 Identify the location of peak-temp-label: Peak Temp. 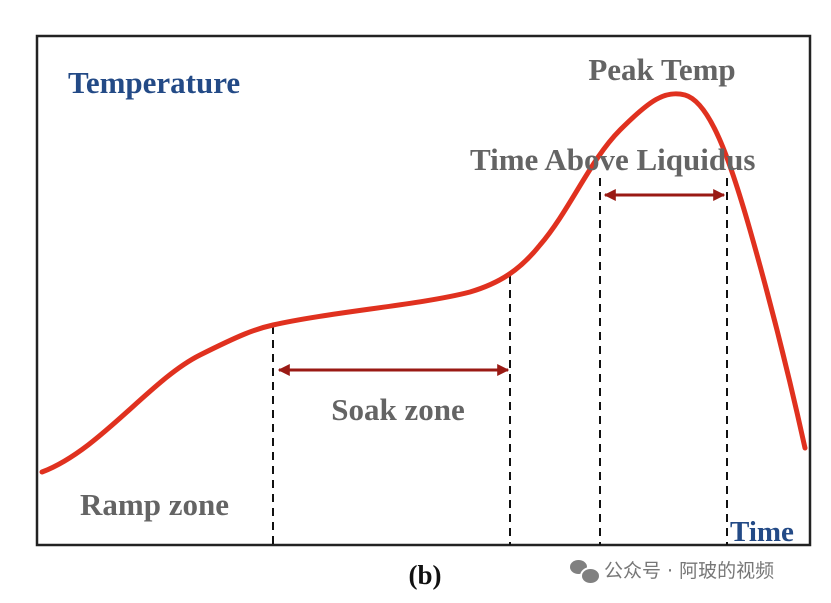
(661, 69).